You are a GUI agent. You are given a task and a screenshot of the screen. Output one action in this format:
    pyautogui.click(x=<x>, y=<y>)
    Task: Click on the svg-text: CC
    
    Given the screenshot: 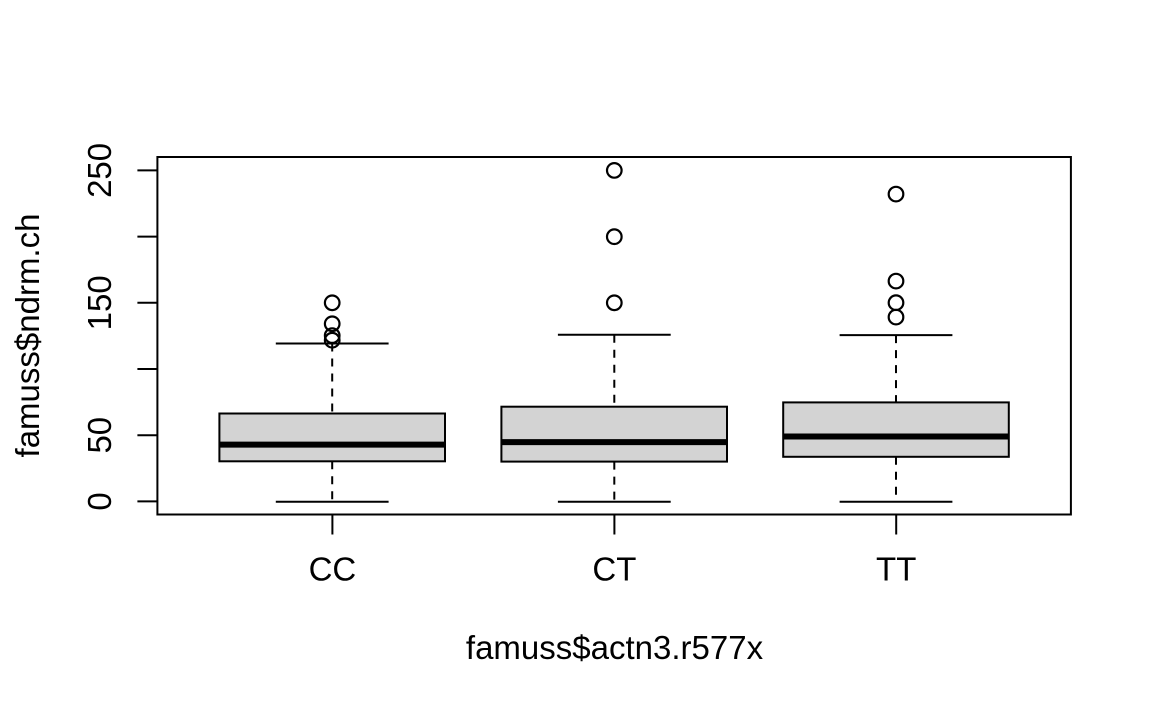 What is the action you would take?
    pyautogui.click(x=333, y=569)
    